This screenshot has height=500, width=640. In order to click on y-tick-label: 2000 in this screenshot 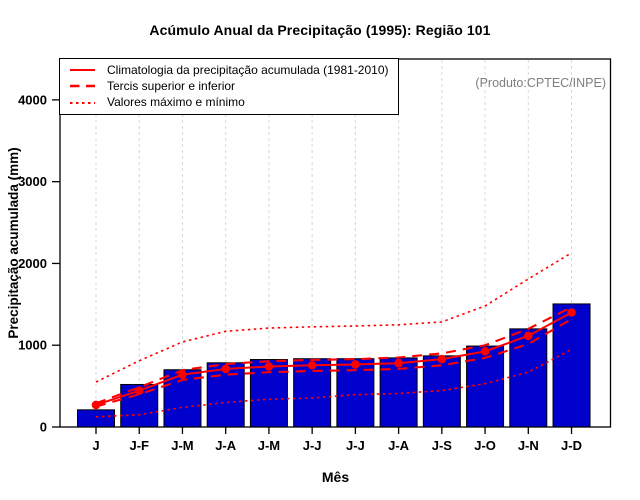, I will do `click(32, 263)`.